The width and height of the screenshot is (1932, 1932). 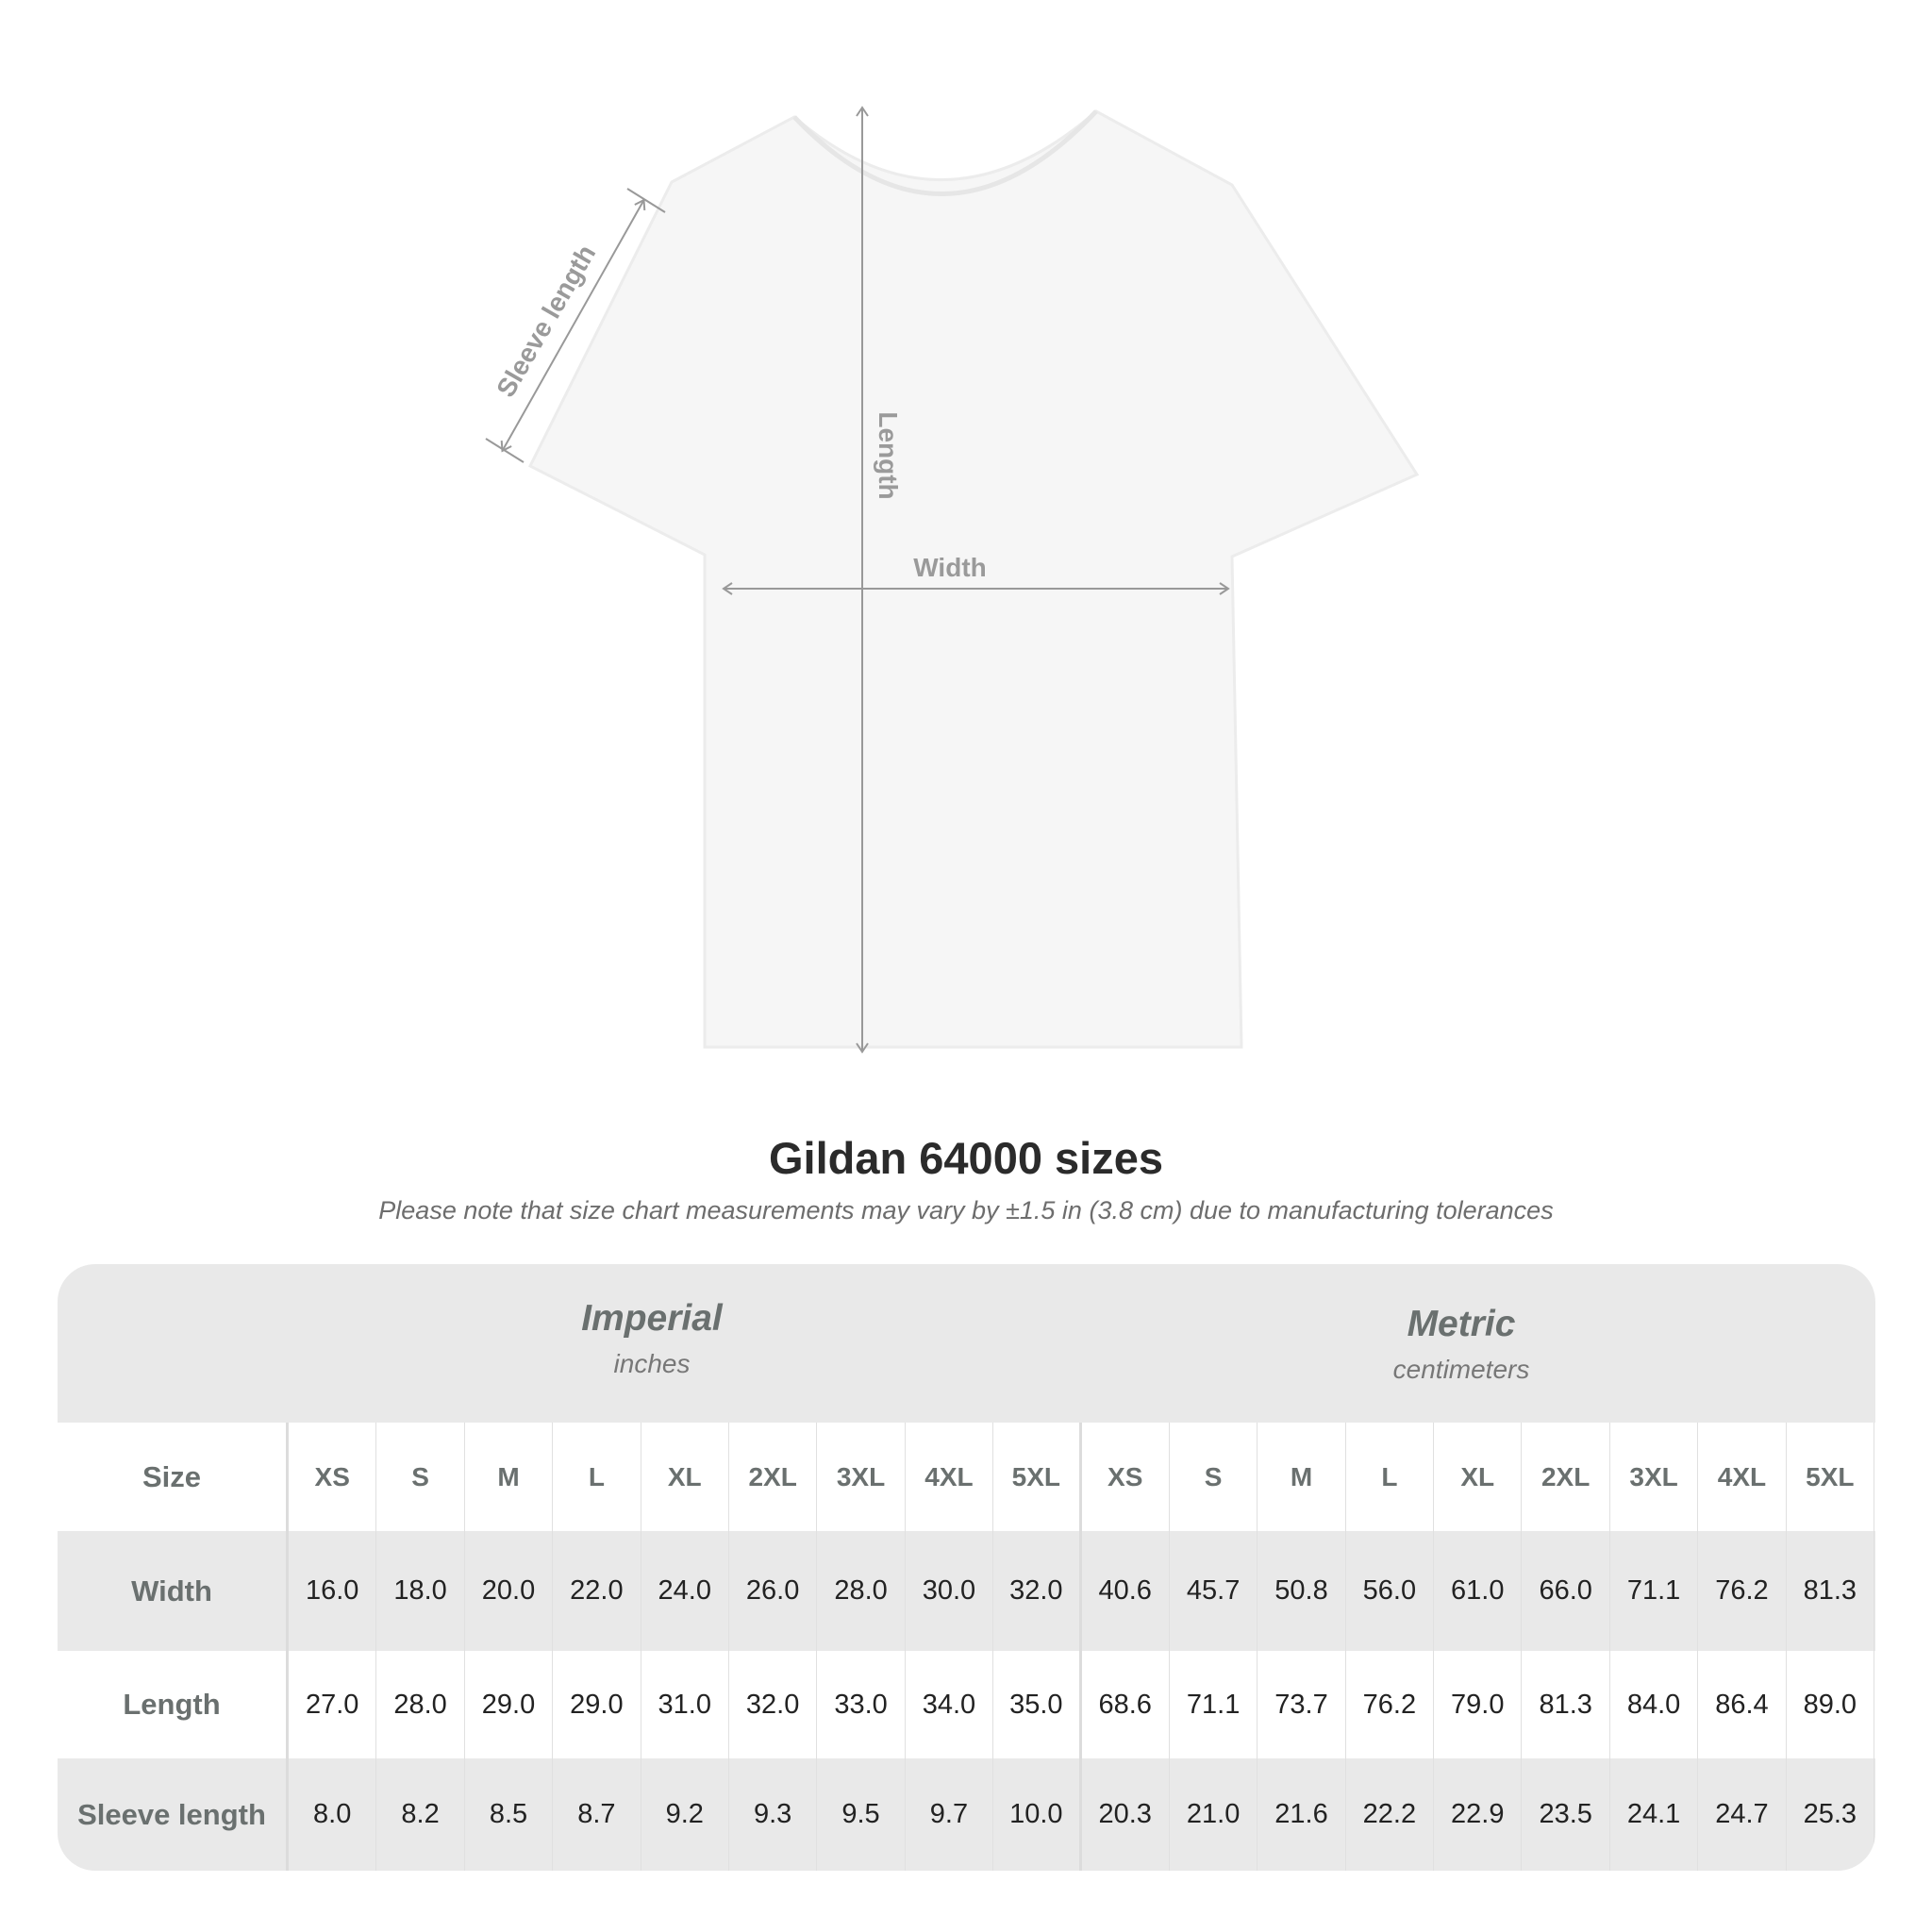 I want to click on metric-value-cell: 86.4, so click(x=1743, y=1704).